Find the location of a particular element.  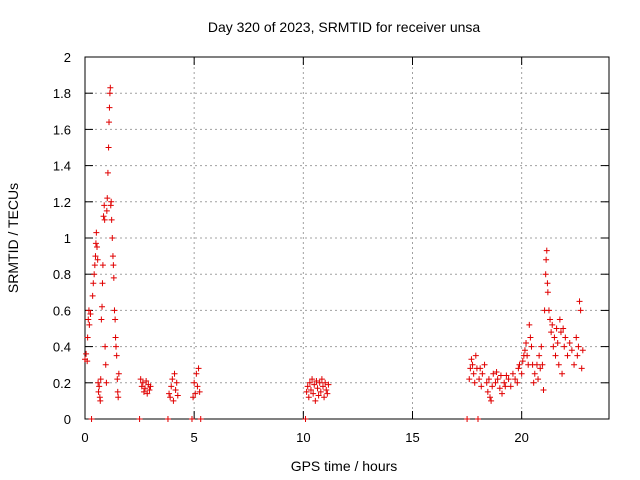

y-tick-label: 0.4 is located at coordinates (62, 347).